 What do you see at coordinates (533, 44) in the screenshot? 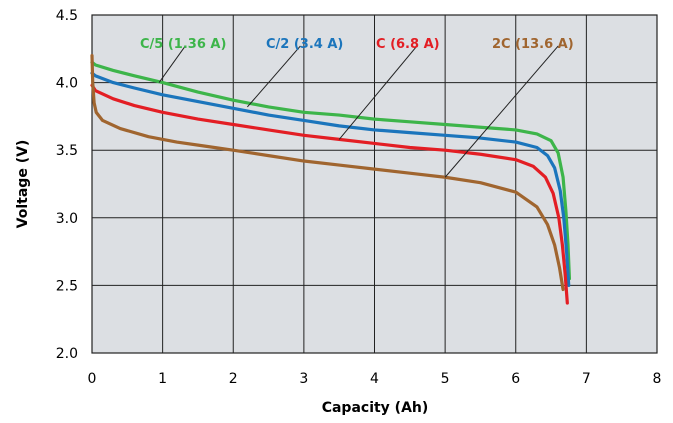
I see `series-label: 2C (13.6 A)` at bounding box center [533, 44].